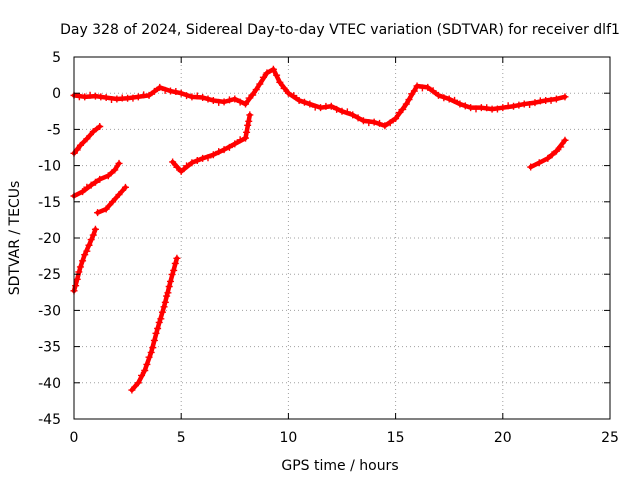  Describe the element at coordinates (49, 384) in the screenshot. I see `y-tick-label: -40` at that location.